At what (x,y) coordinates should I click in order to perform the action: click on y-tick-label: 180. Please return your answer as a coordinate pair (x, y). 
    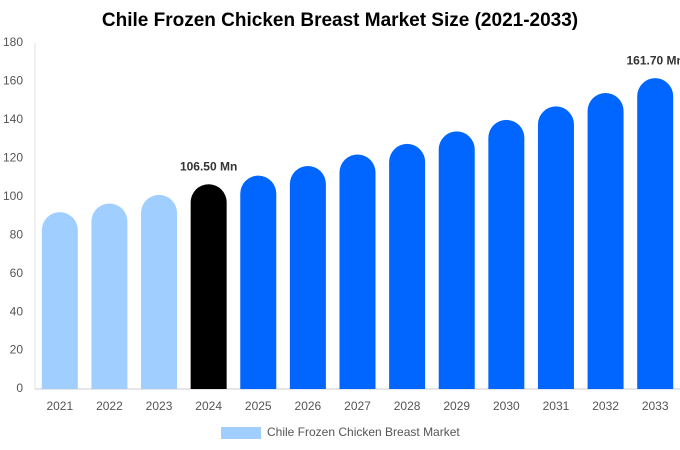
    Looking at the image, I should click on (13, 42).